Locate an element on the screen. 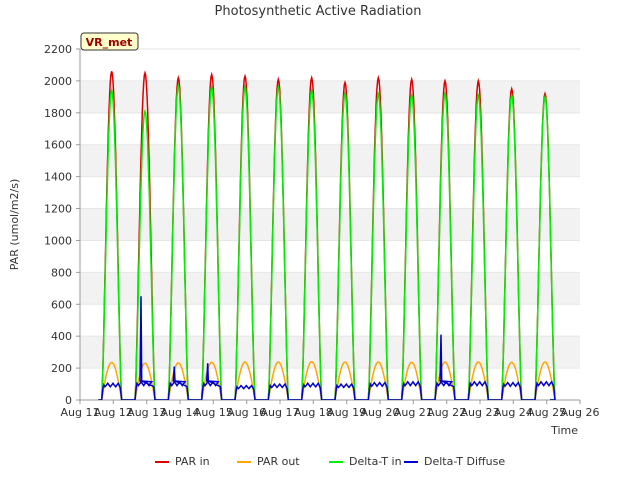 The height and width of the screenshot is (480, 640). x-tick-label: Aug 12 is located at coordinates (113, 412).